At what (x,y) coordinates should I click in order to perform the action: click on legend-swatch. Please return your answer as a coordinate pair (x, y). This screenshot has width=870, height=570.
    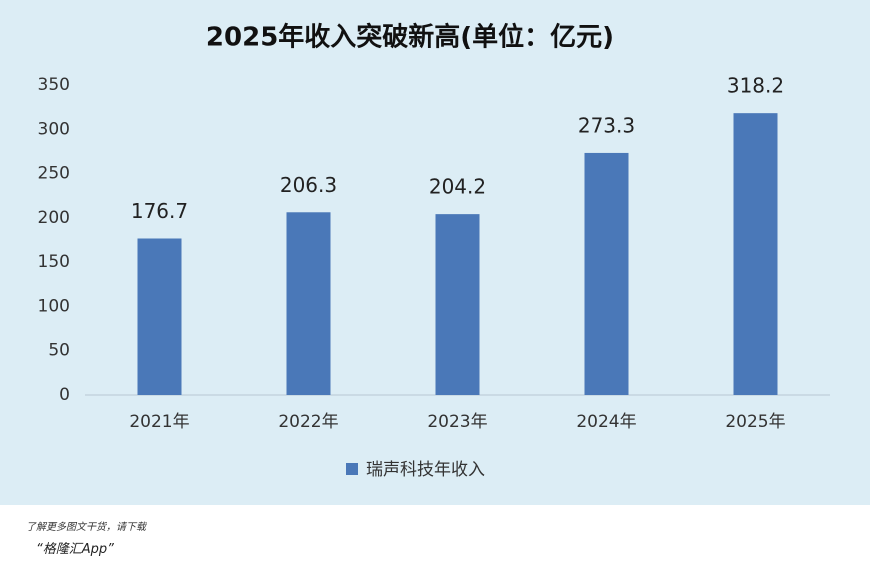
    Looking at the image, I should click on (352, 469).